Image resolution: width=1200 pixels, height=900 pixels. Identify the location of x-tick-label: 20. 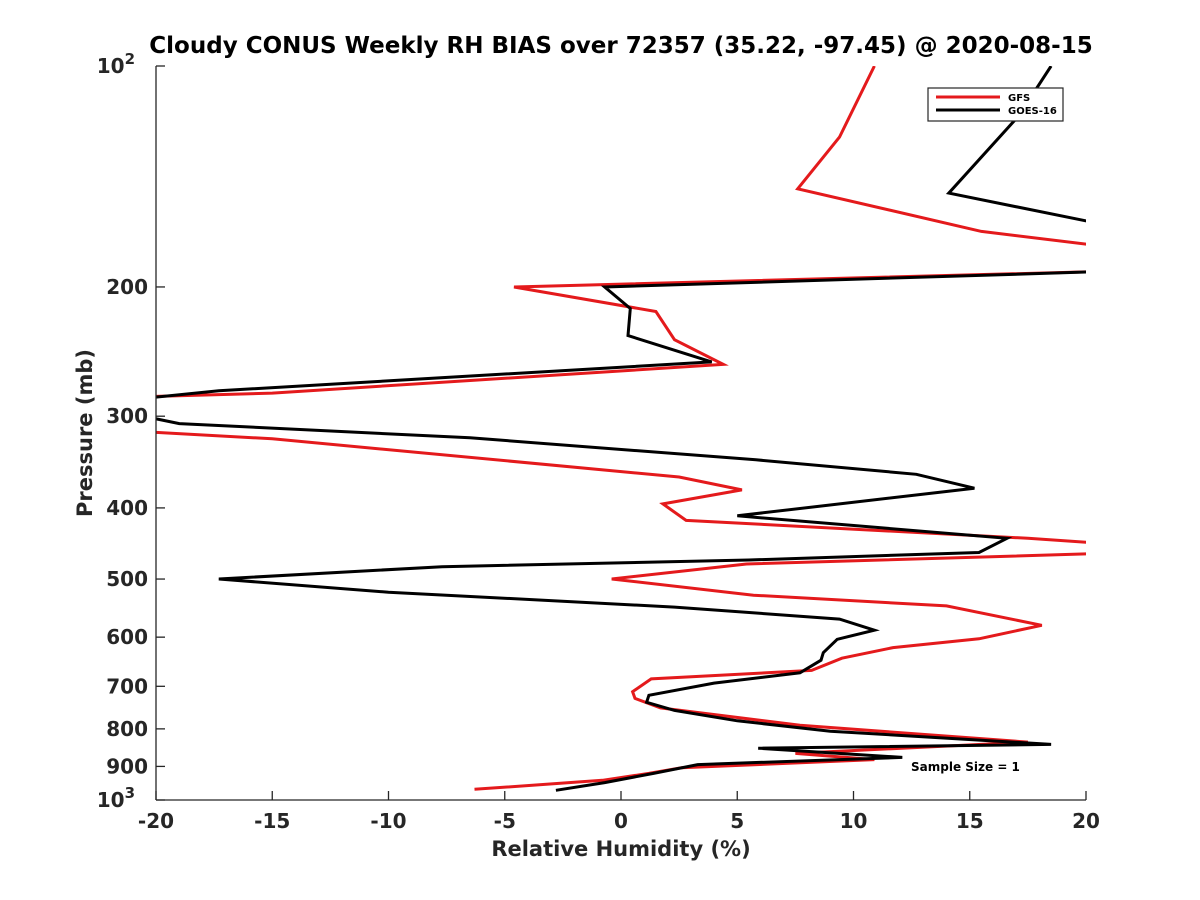
(1086, 821).